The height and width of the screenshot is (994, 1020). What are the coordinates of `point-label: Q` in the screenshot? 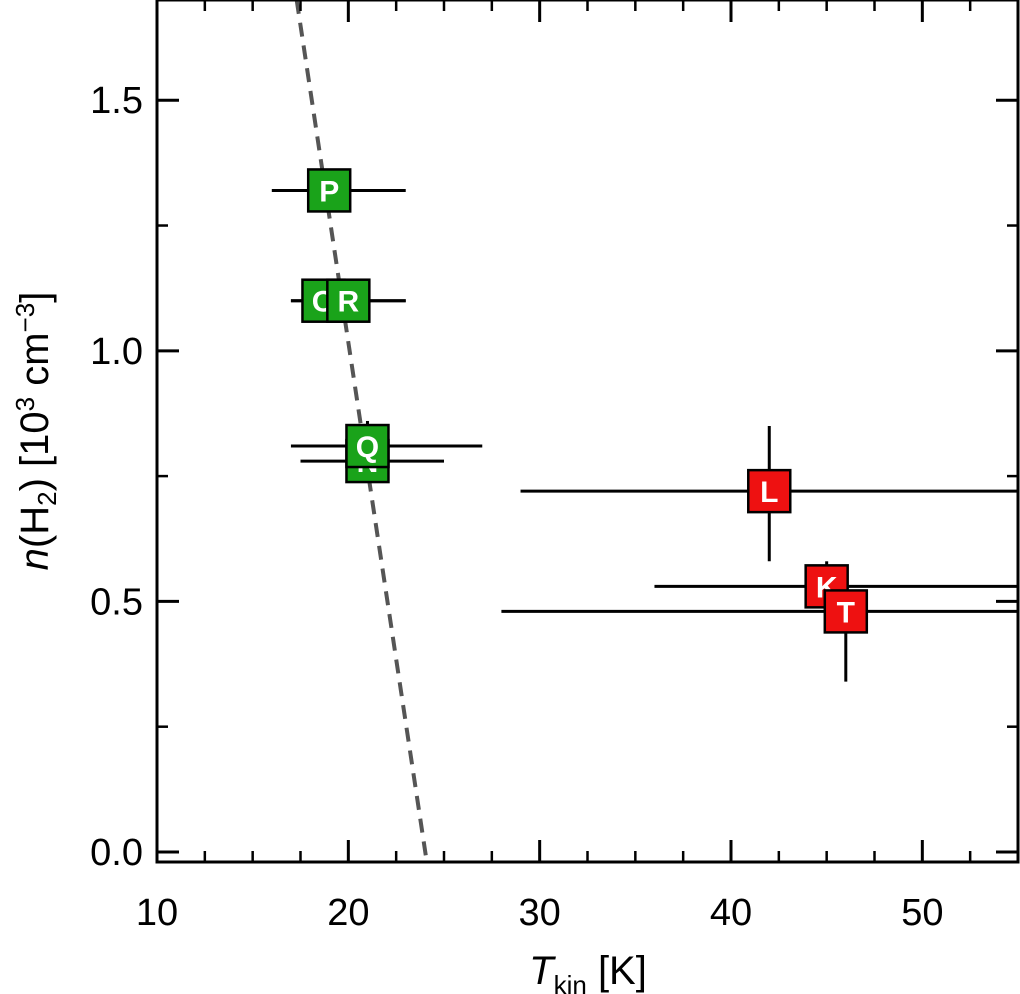 It's located at (367, 447).